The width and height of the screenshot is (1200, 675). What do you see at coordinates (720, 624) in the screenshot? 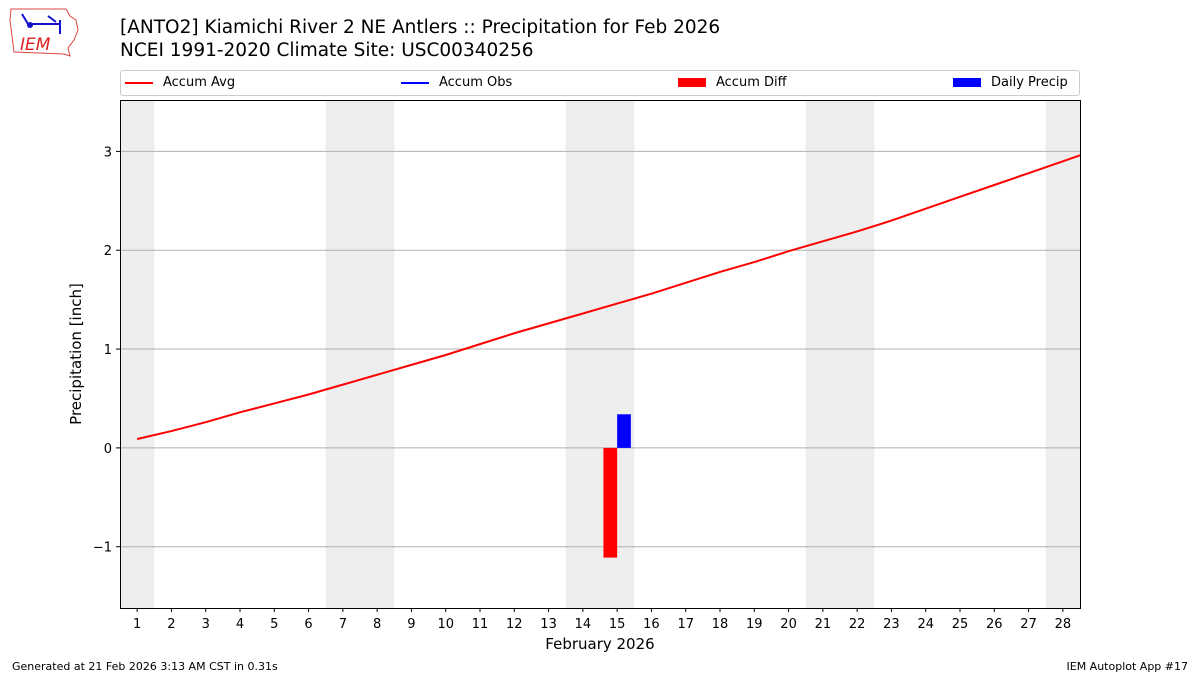
I see `x-tick-label: 18` at bounding box center [720, 624].